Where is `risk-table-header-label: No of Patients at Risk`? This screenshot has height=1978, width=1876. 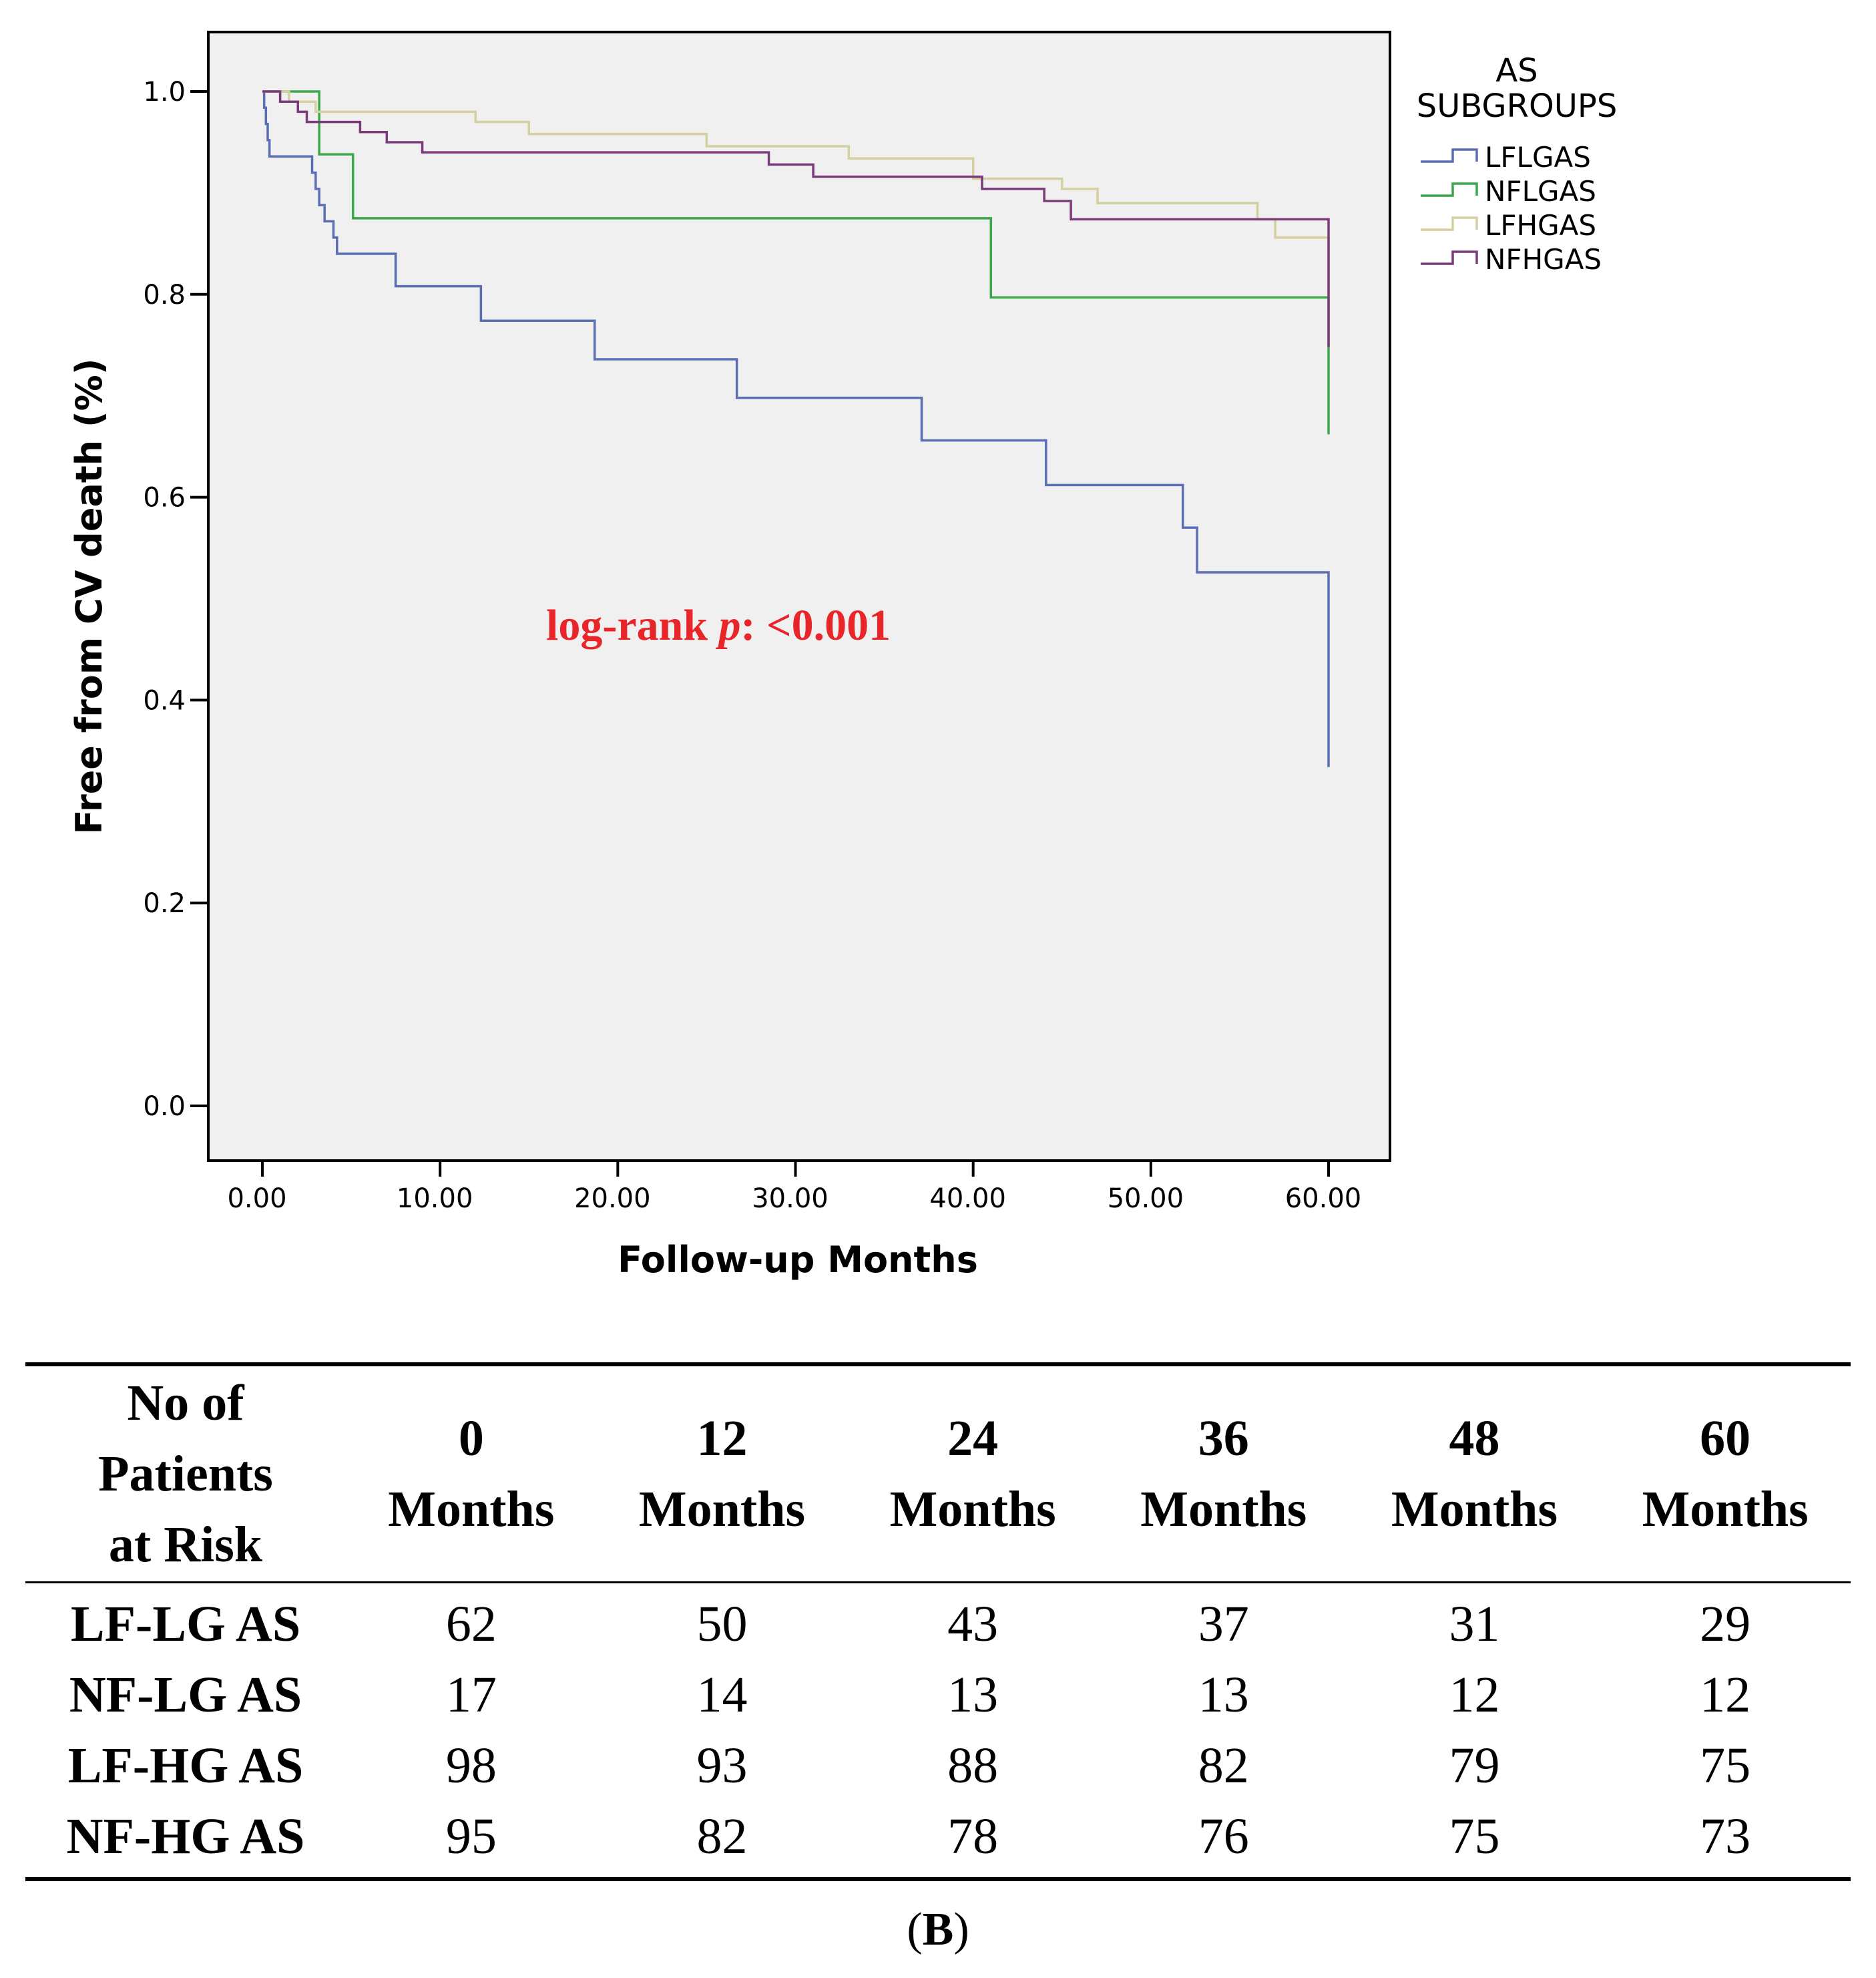
risk-table-header-label: No of Patients at Risk is located at coordinates (185, 1473).